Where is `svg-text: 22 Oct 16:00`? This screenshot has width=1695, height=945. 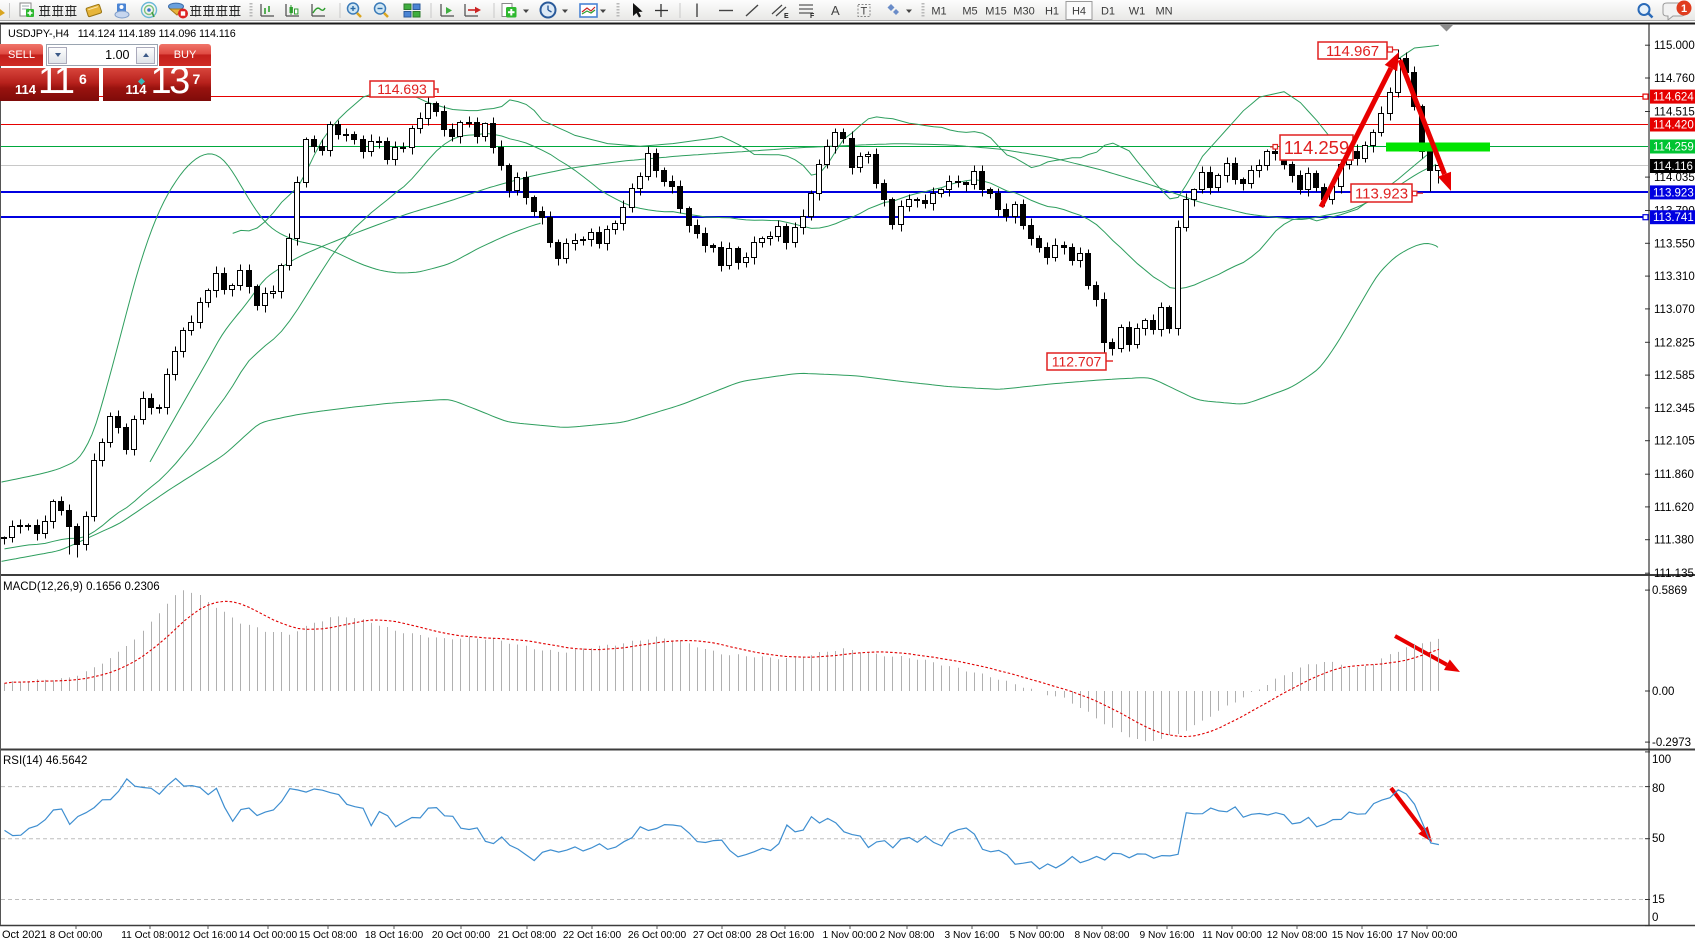 svg-text: 22 Oct 16:00 is located at coordinates (592, 935).